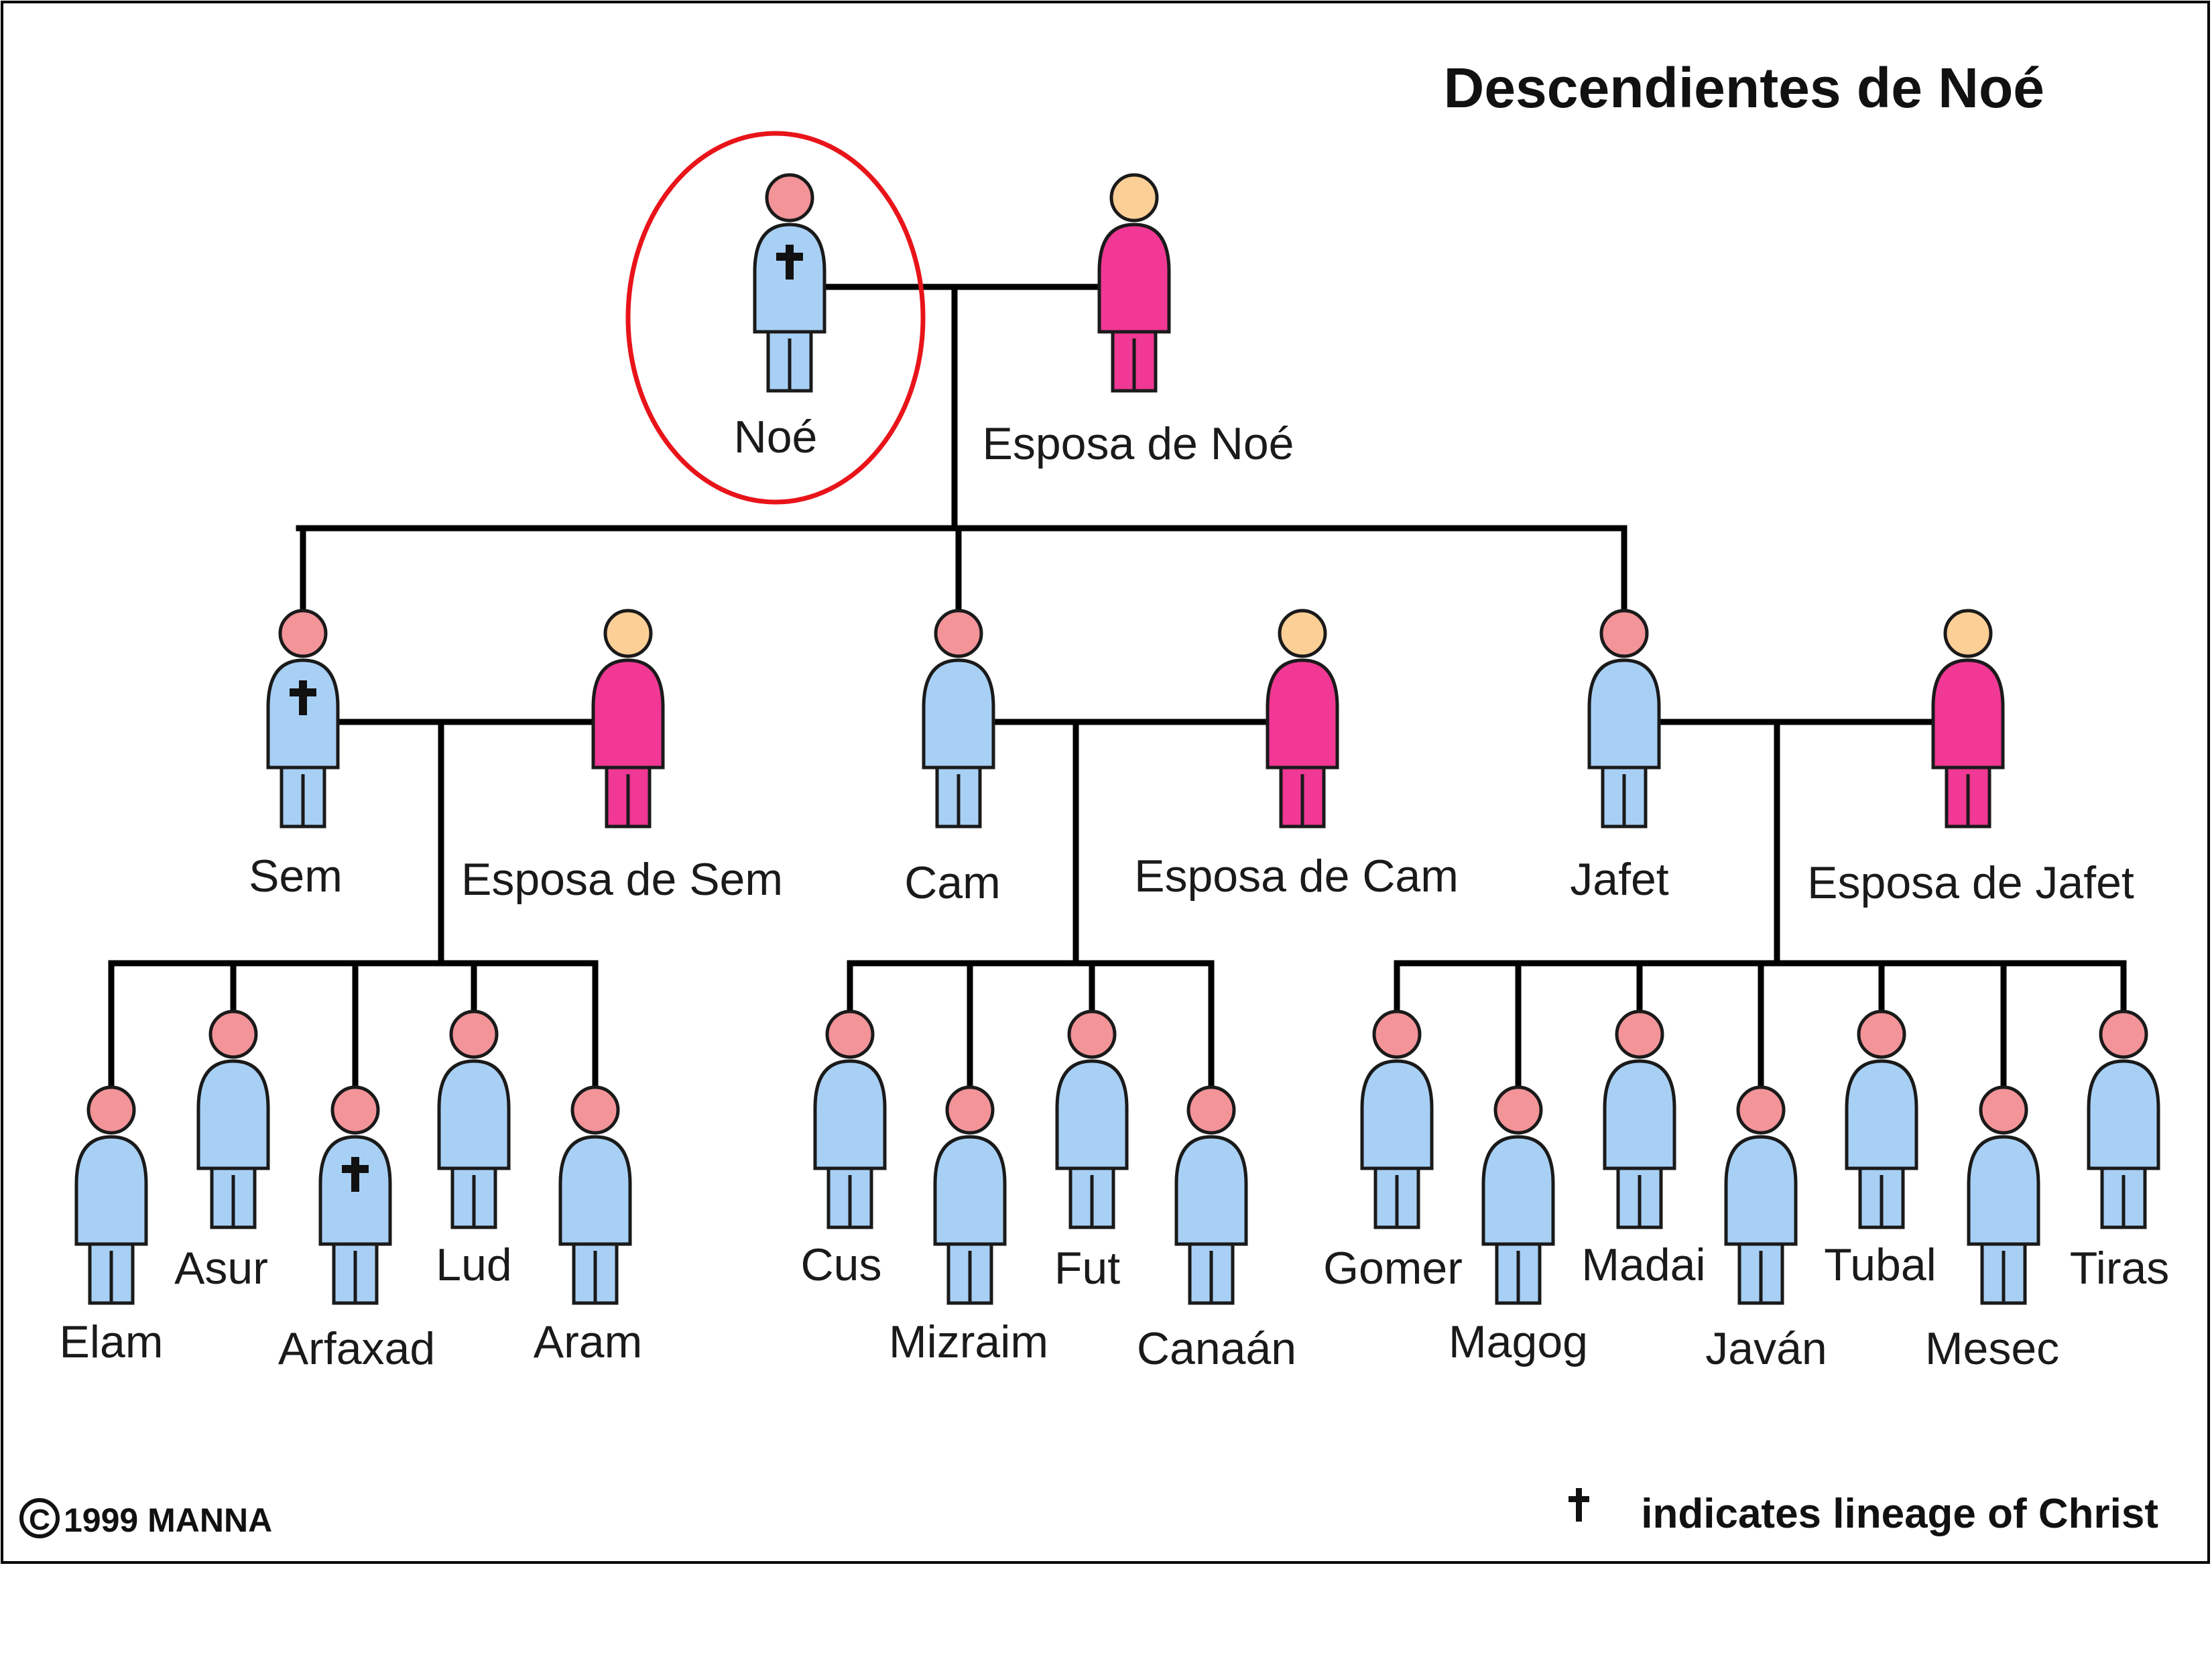 The width and height of the screenshot is (2212, 1659). Describe the element at coordinates (1296, 876) in the screenshot. I see `name-label: Esposa de Cam` at that location.